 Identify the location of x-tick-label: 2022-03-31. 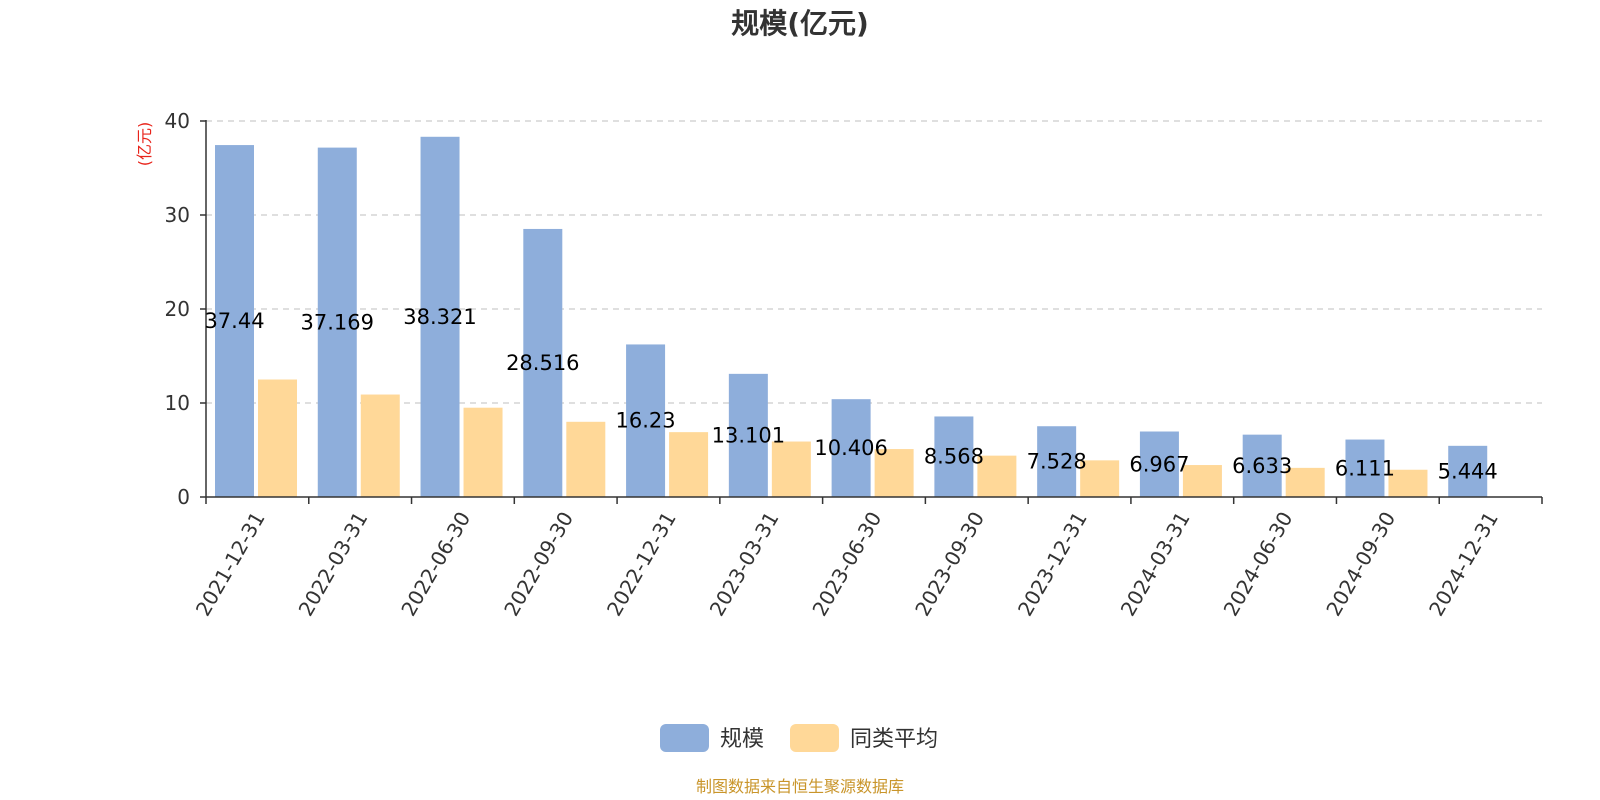
(333, 564).